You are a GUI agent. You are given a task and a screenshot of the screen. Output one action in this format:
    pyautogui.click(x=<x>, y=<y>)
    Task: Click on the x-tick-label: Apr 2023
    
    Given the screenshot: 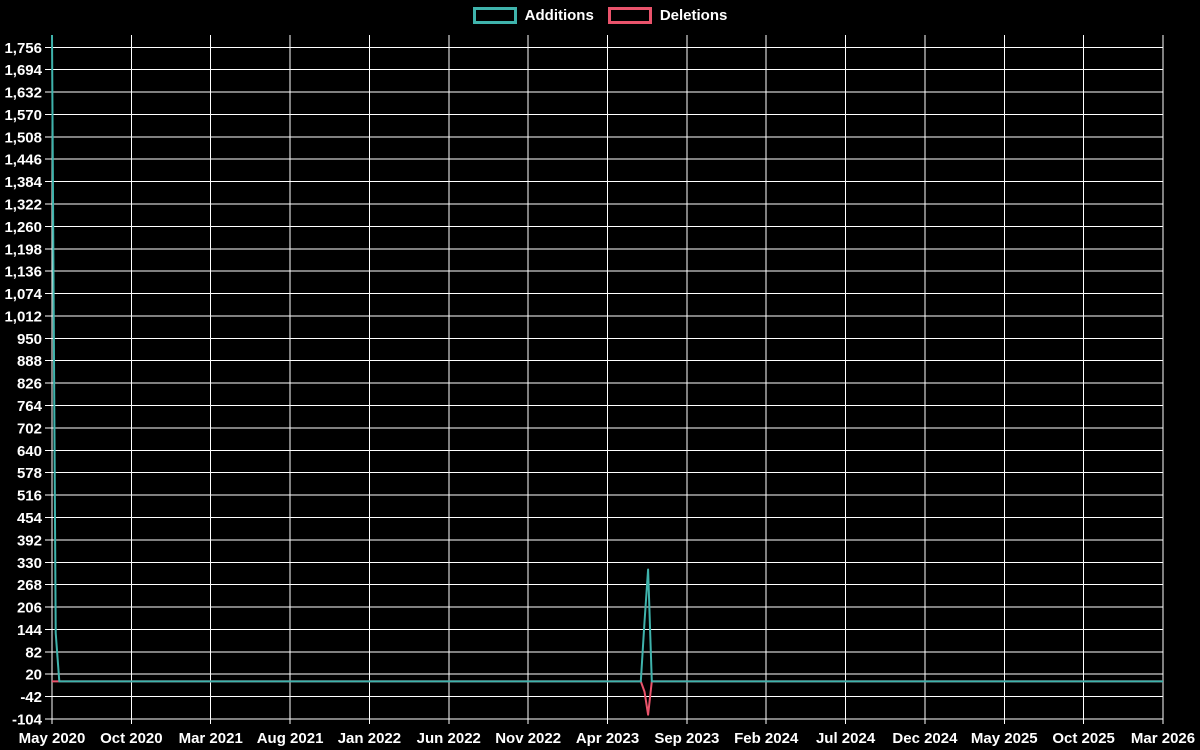 What is the action you would take?
    pyautogui.click(x=607, y=738)
    